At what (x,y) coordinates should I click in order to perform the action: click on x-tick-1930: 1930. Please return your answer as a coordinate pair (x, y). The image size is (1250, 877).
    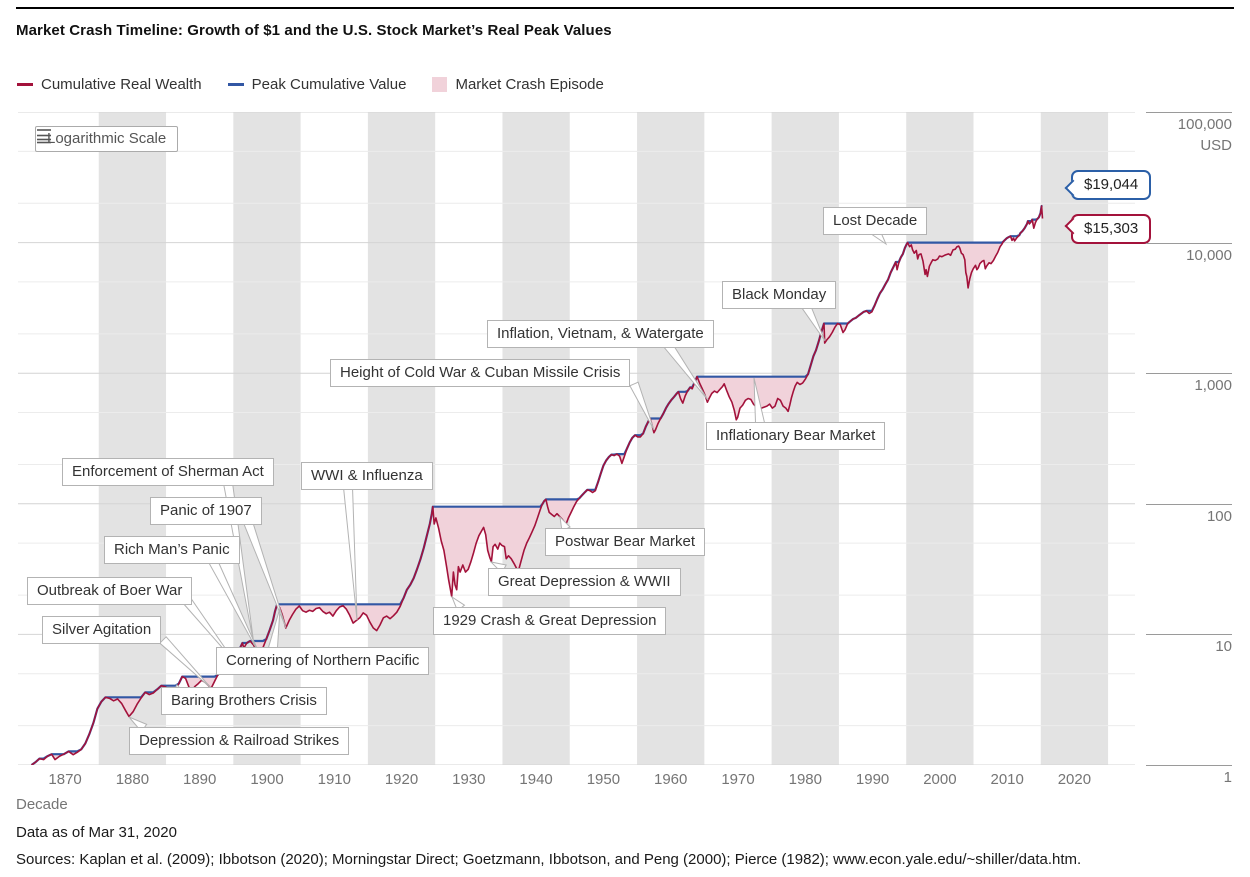
    Looking at the image, I should click on (469, 779).